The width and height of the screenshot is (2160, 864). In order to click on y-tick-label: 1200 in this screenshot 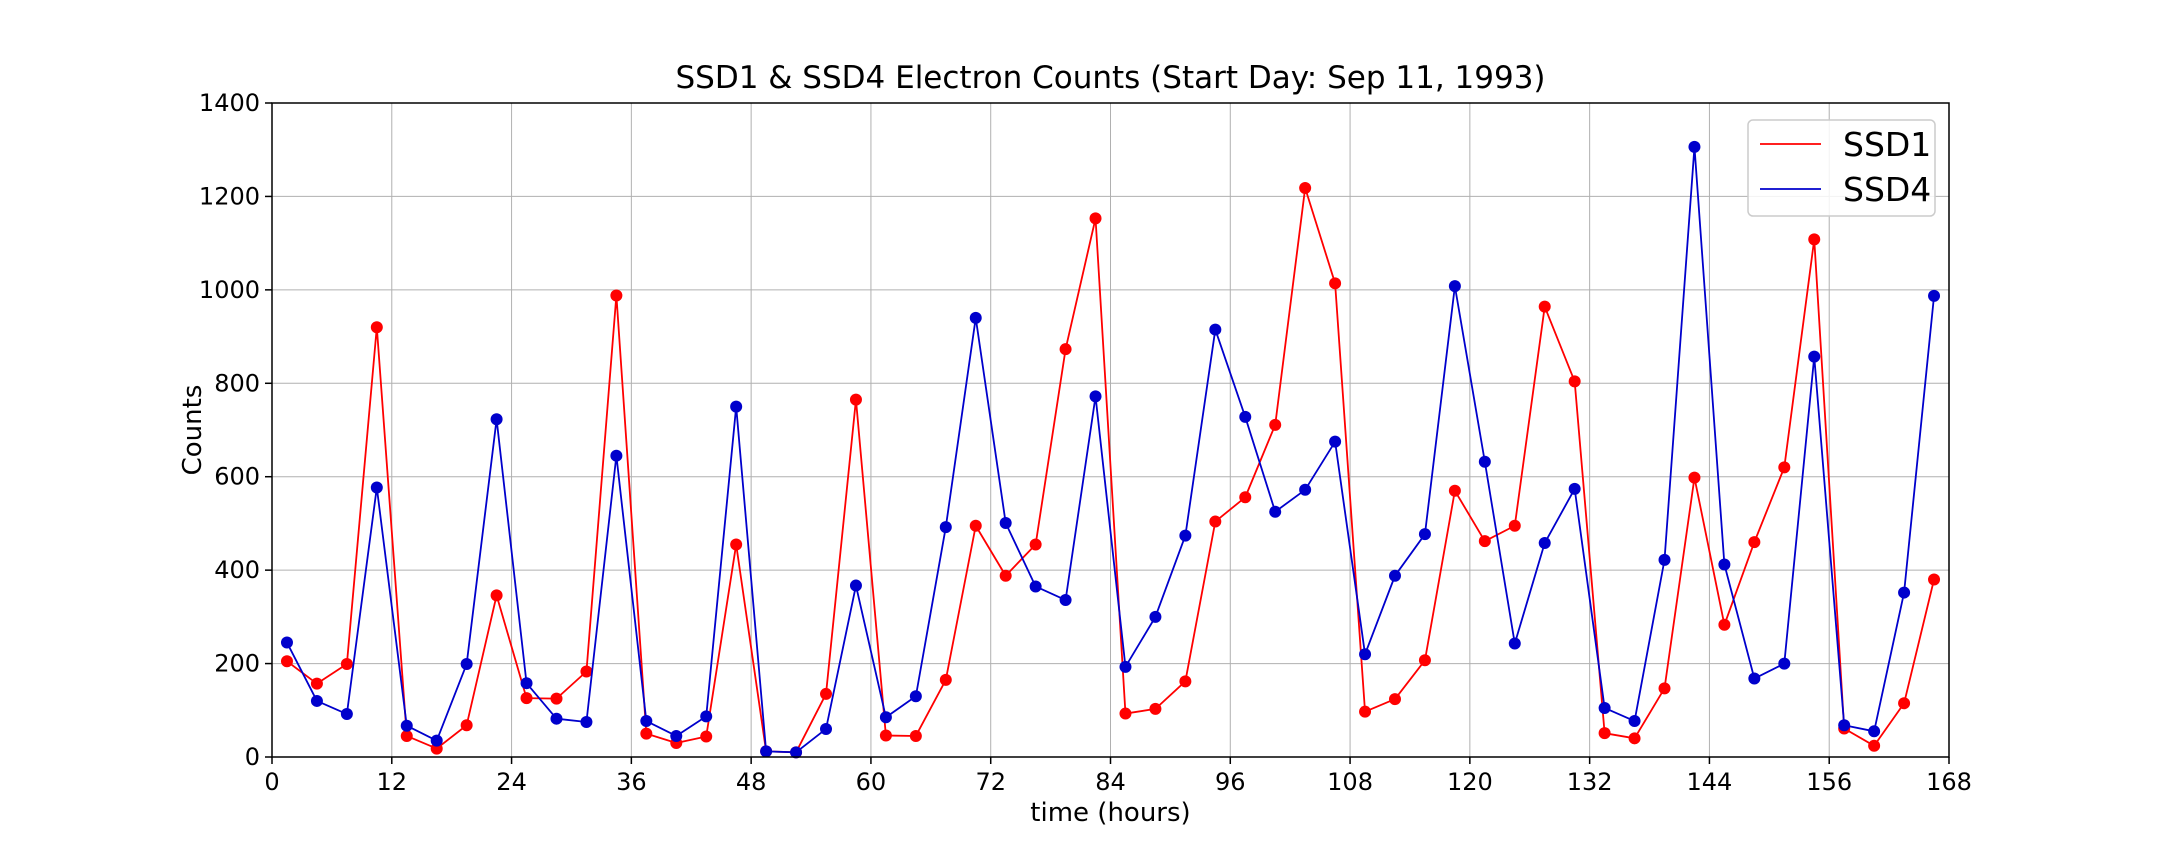, I will do `click(229, 196)`.